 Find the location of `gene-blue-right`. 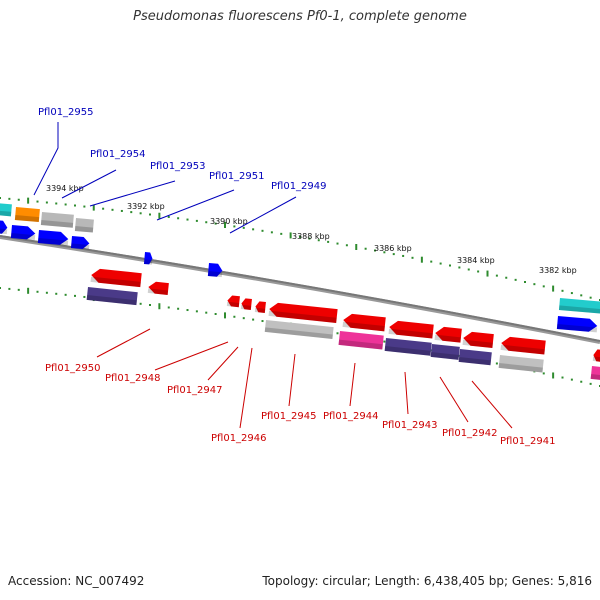

gene-blue-right is located at coordinates (577, 324).